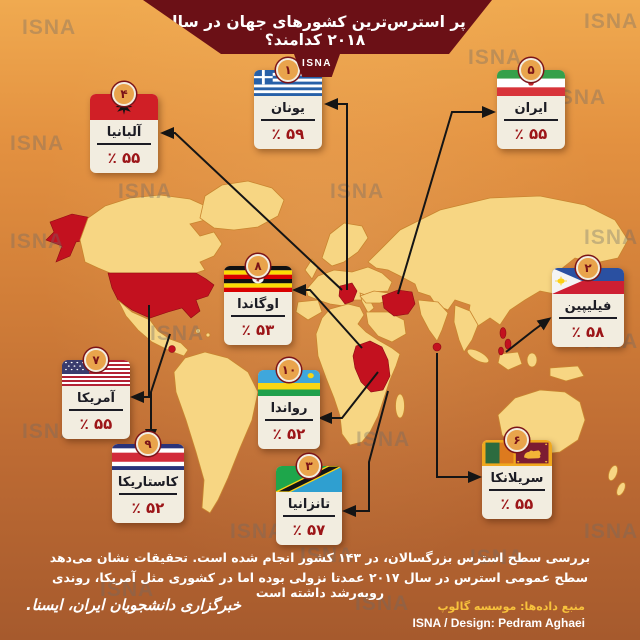 Image resolution: width=640 pixels, height=640 pixels. What do you see at coordinates (498, 623) in the screenshot?
I see `design-credit: ISNA / Design: Pedram Aghaei` at bounding box center [498, 623].